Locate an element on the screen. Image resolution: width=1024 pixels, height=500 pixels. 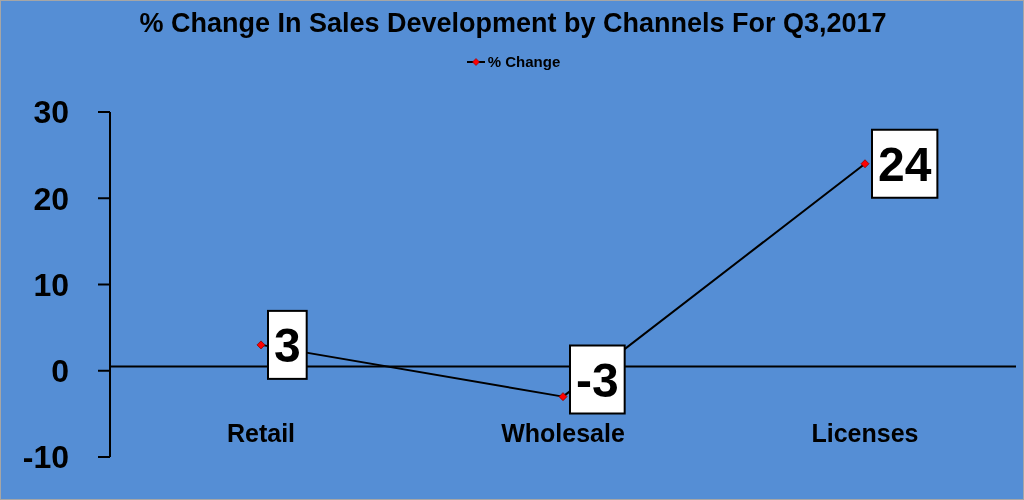
x-tick-label: Retail is located at coordinates (261, 432).